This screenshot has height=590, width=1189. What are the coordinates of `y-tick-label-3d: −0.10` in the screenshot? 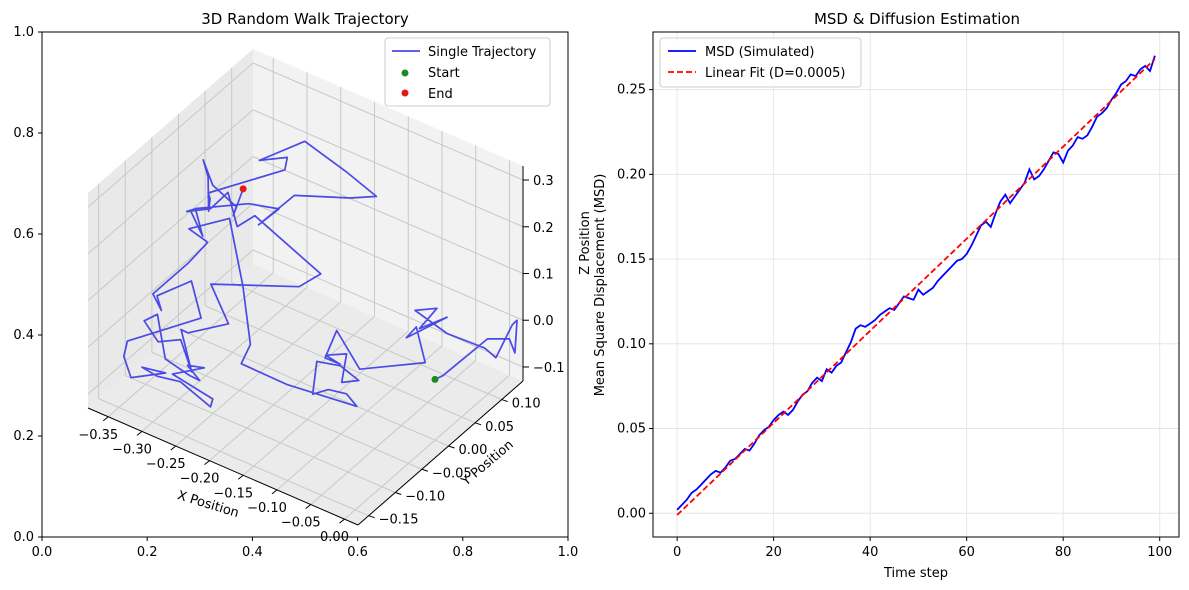 It's located at (425, 496).